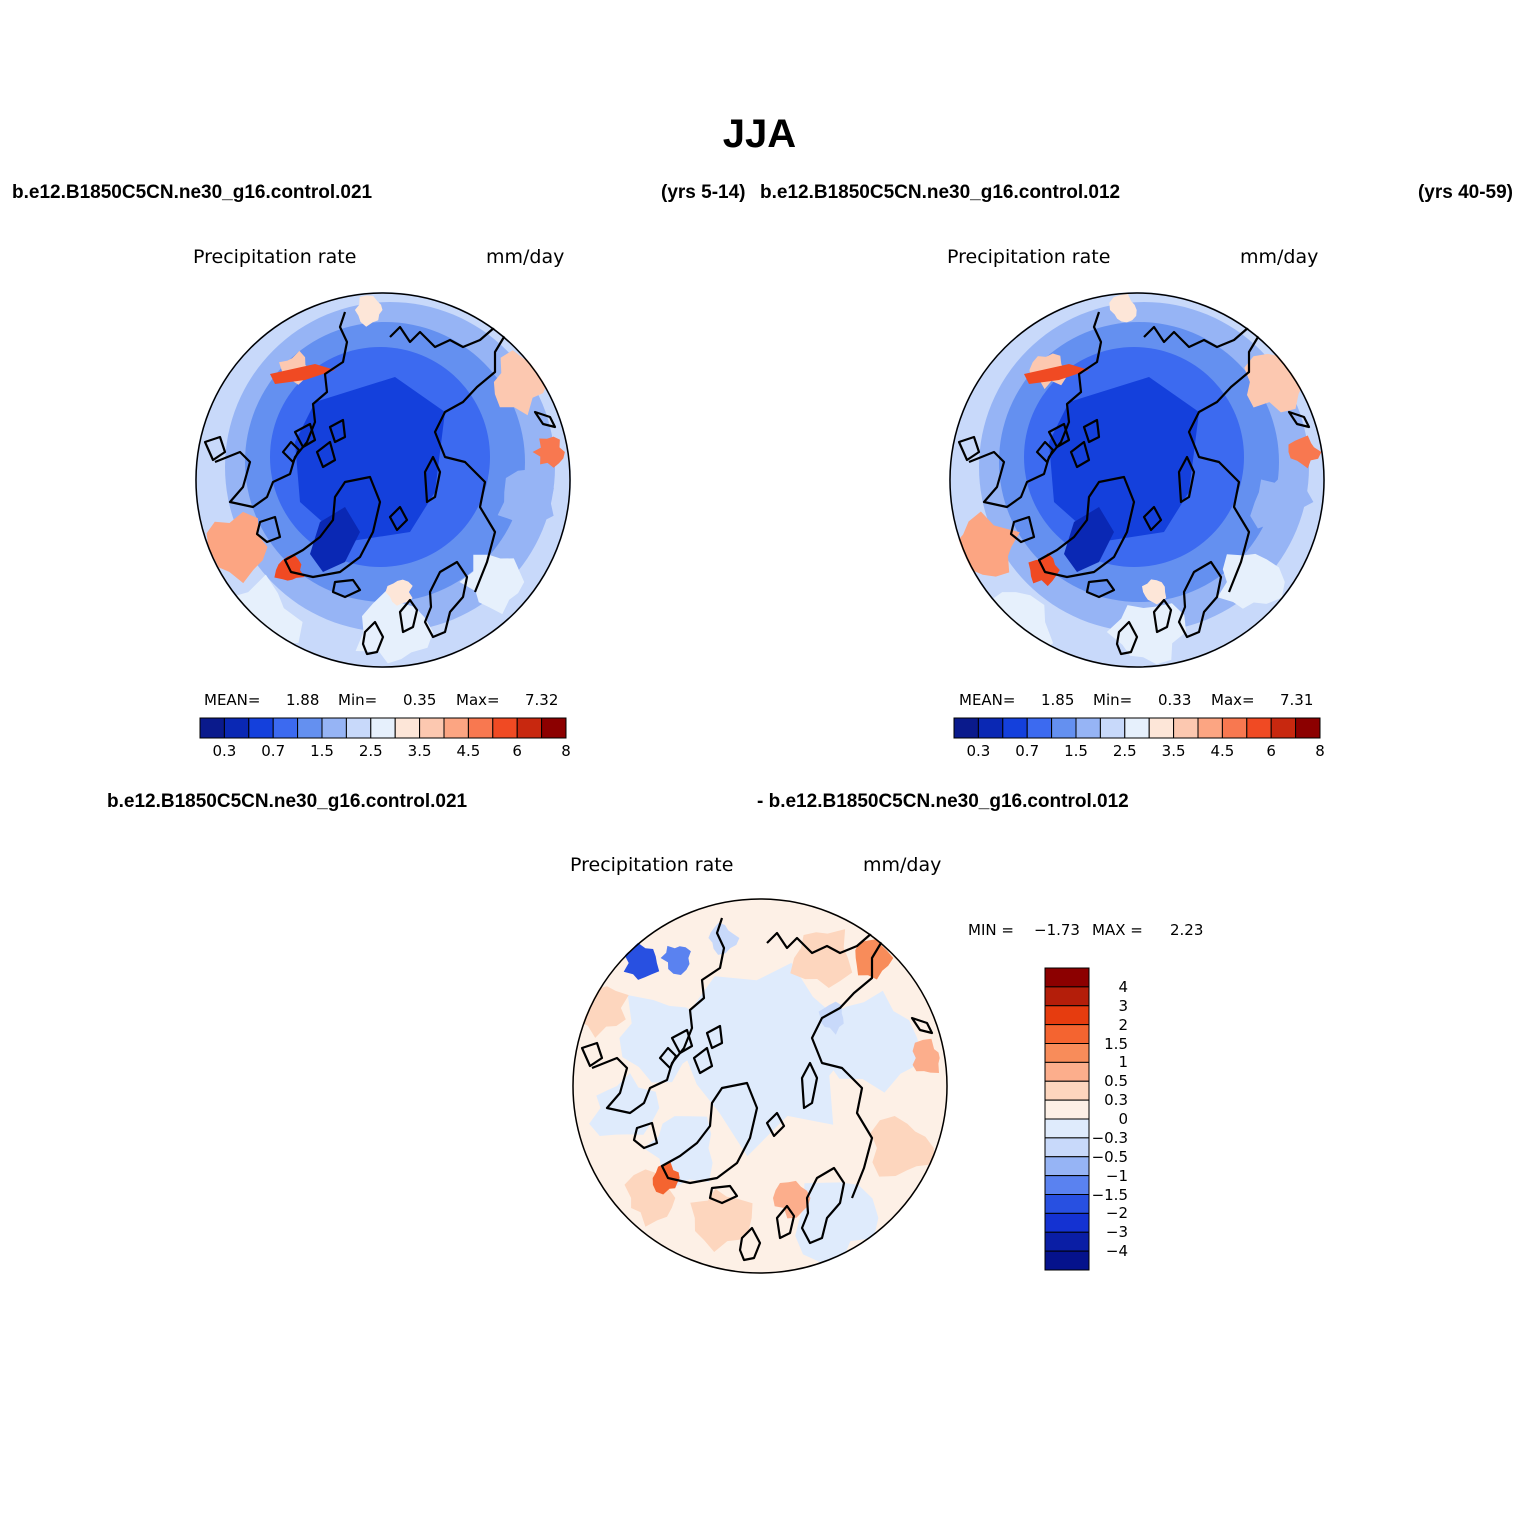 The image size is (1519, 1519). What do you see at coordinates (1109, 1137) in the screenshot?
I see `colorbar-tick-label: −0.3` at bounding box center [1109, 1137].